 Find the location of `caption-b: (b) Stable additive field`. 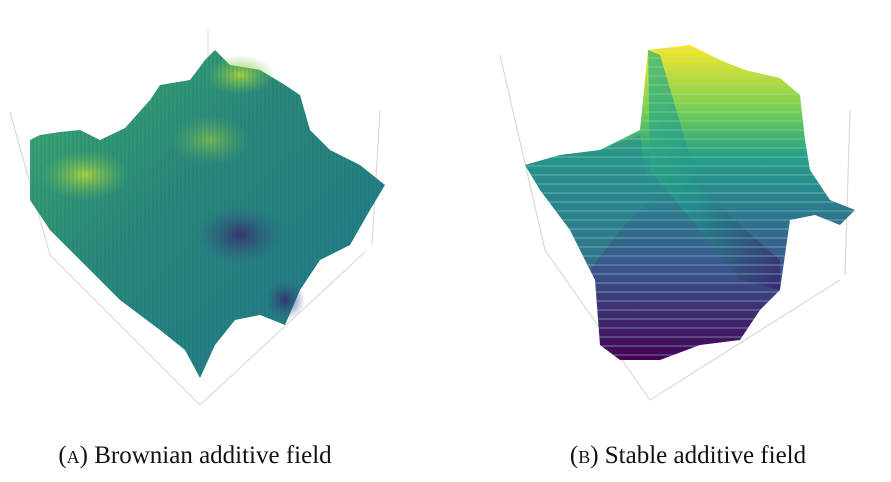

caption-b: (b) Stable additive field is located at coordinates (688, 455).